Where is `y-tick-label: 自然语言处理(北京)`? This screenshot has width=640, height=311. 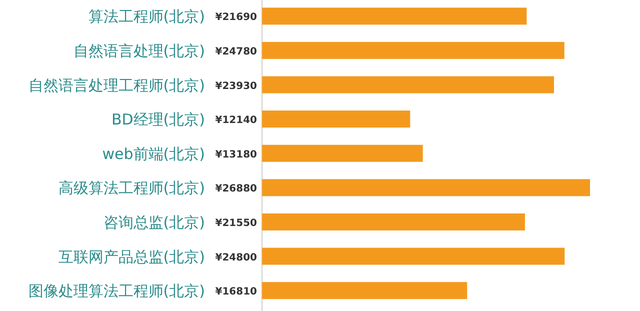
y-tick-label: 自然语言处理(北京) is located at coordinates (139, 51).